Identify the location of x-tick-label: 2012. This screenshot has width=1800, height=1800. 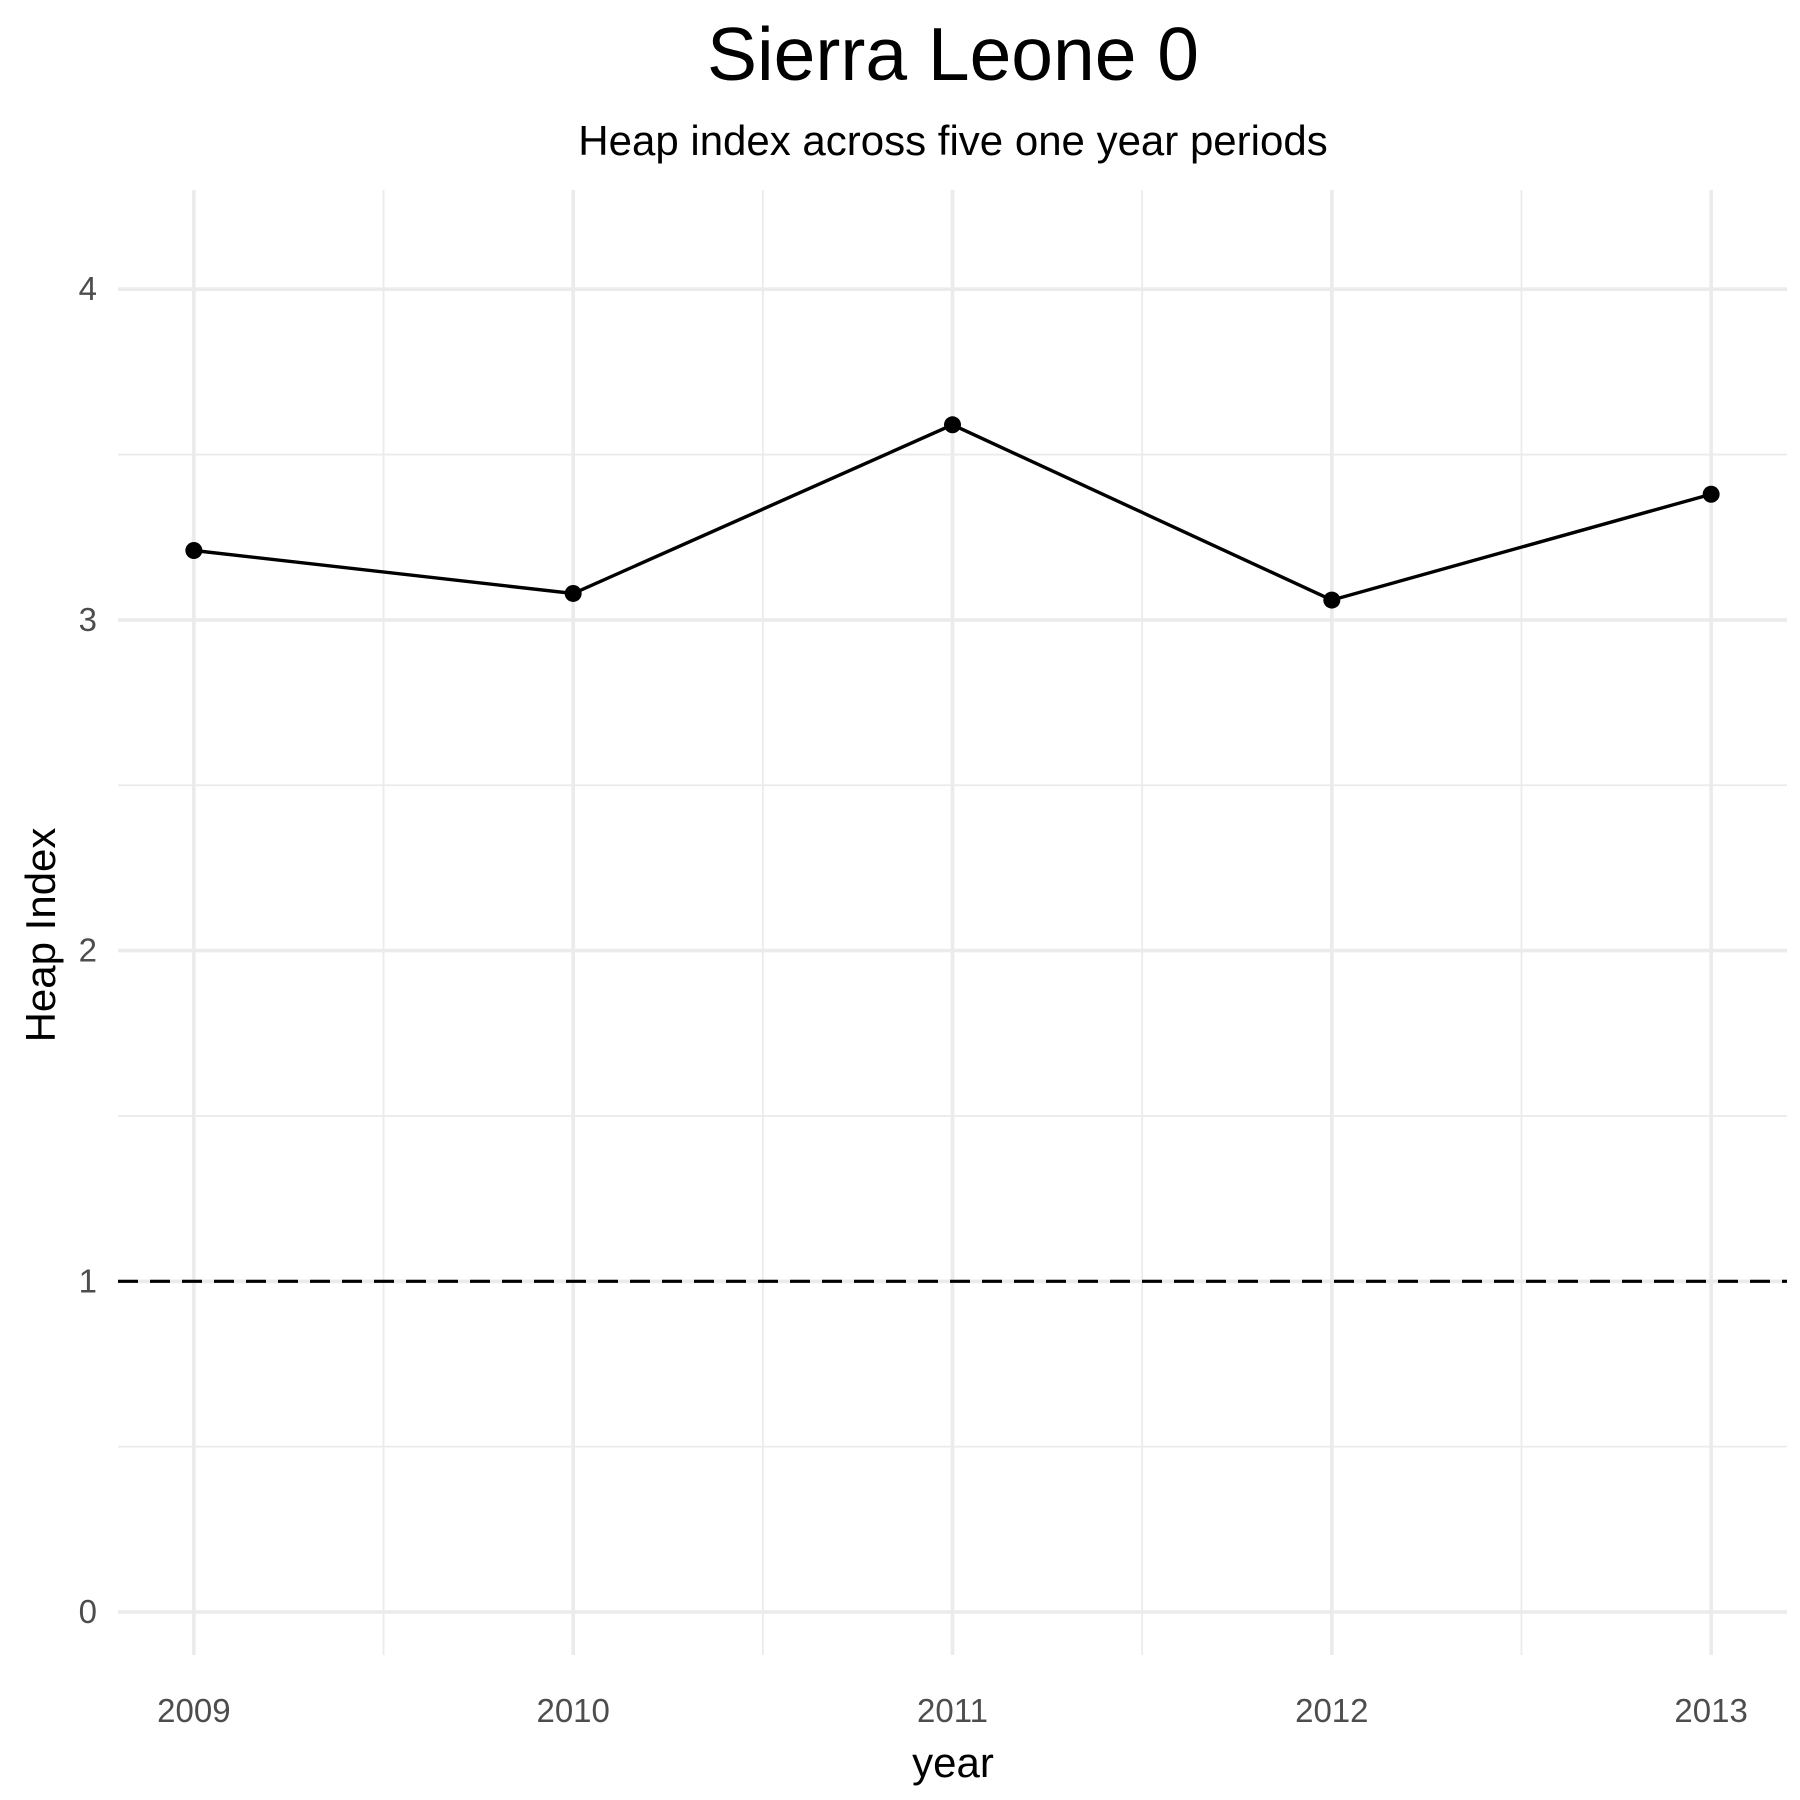
(1331, 1710).